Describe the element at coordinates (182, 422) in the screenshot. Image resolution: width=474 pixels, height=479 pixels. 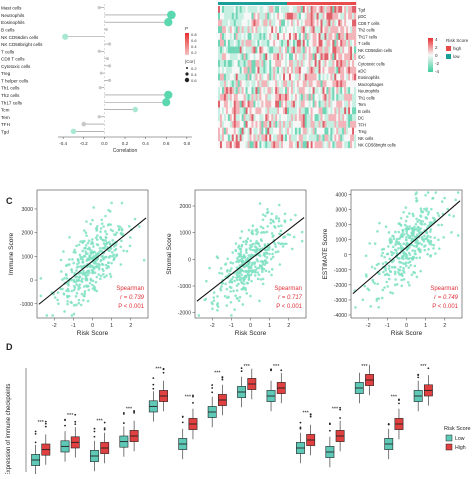
I see `box-outlier` at that location.